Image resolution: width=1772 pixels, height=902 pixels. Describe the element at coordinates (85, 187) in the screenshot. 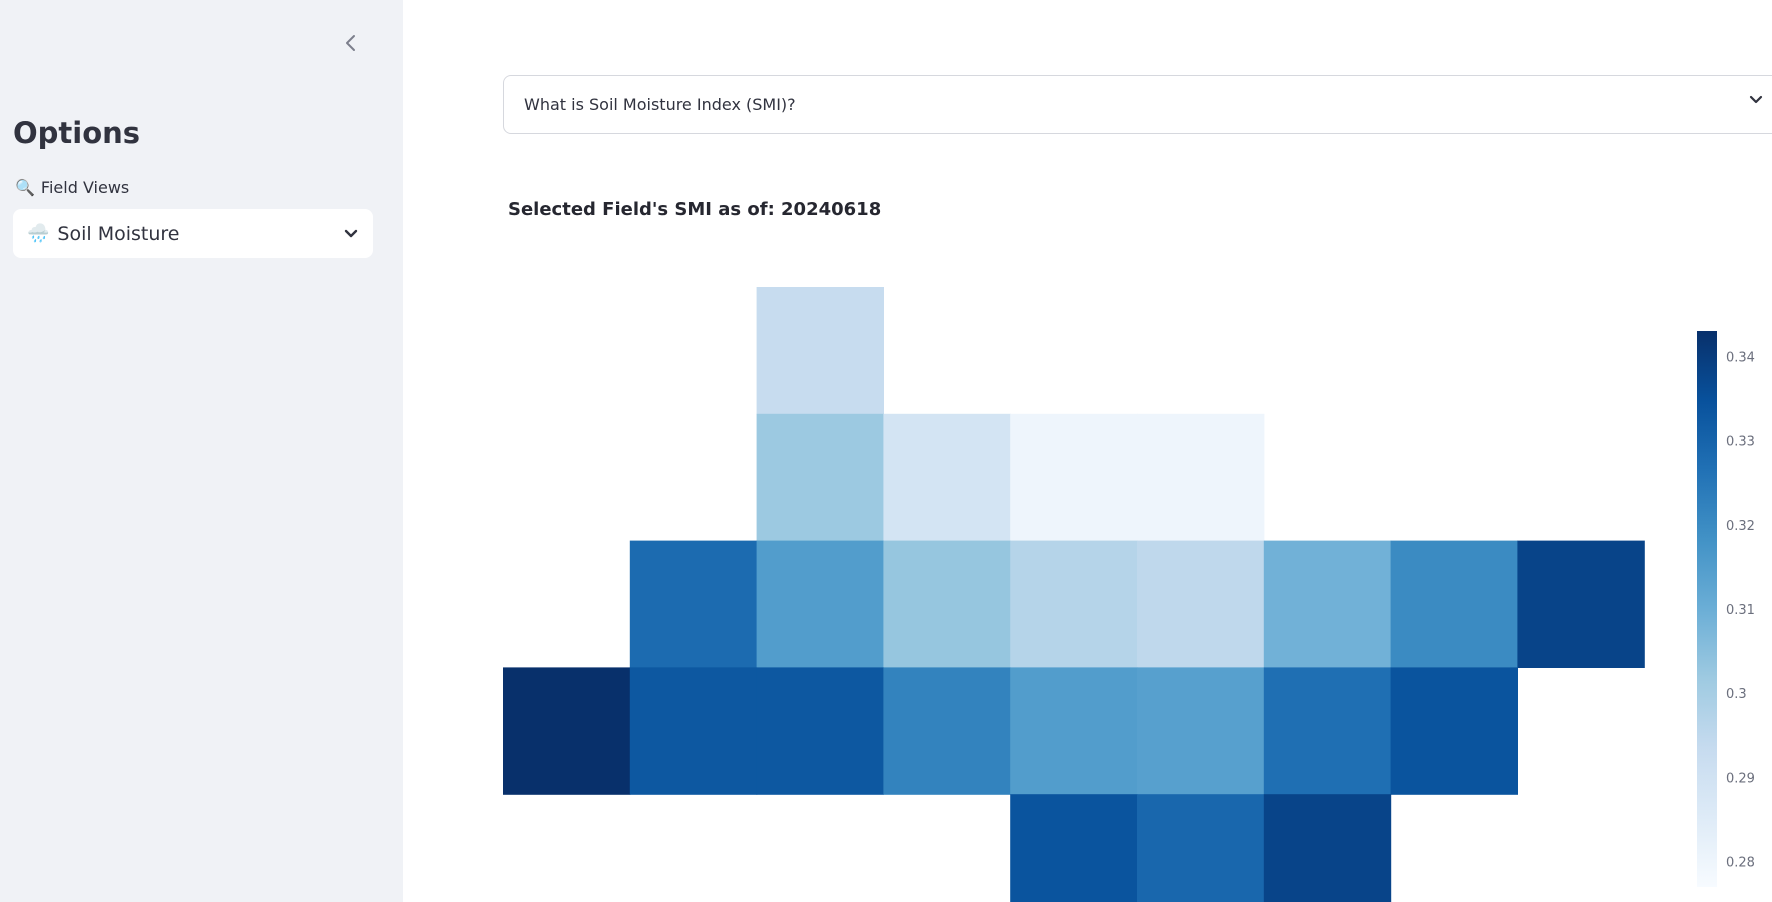

I see `field-views-text: Field Views` at that location.